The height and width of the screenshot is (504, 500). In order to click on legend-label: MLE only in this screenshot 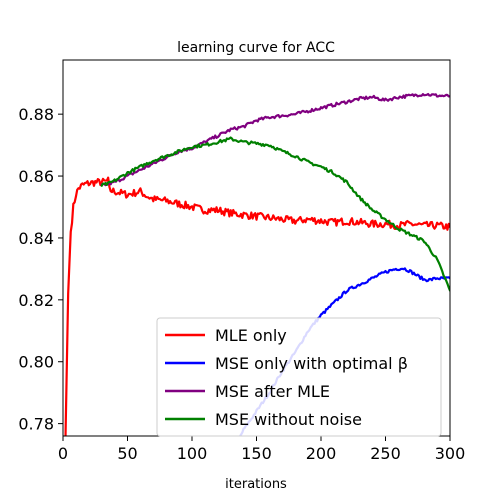, I will do `click(251, 335)`.